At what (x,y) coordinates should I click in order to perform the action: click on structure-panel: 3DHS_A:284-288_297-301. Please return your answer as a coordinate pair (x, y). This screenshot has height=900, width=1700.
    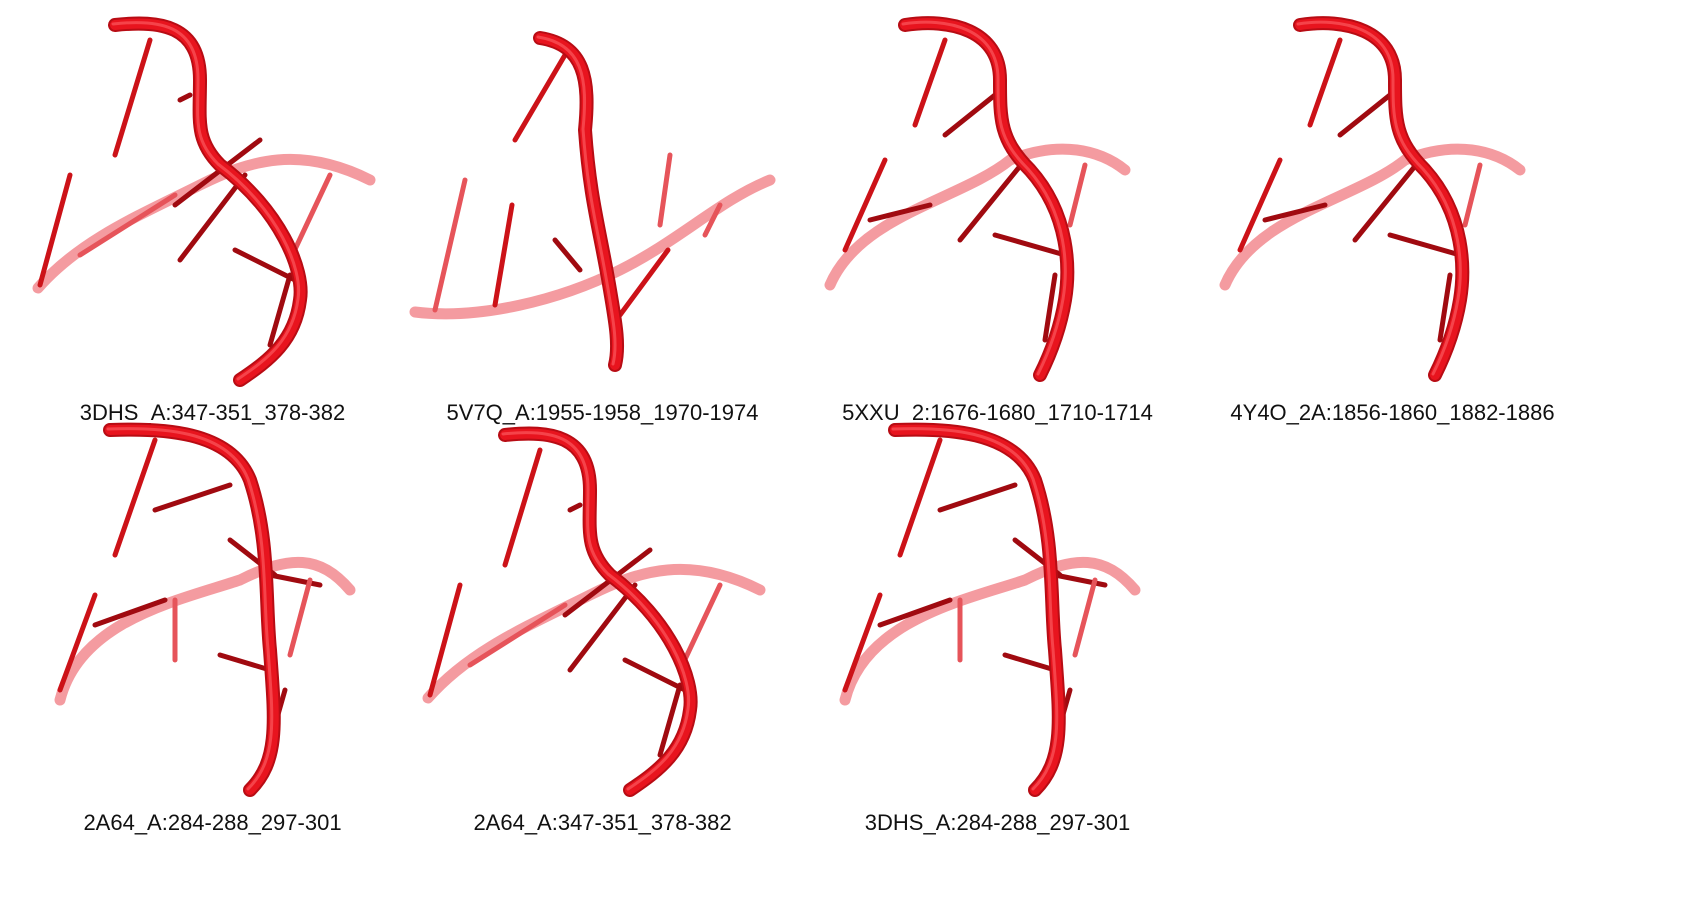
    Looking at the image, I should click on (997, 635).